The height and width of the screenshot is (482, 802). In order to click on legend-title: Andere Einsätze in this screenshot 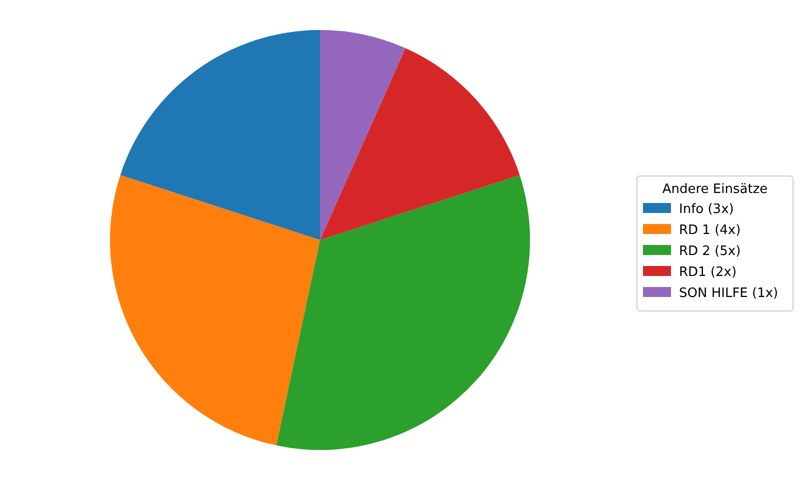, I will do `click(715, 189)`.